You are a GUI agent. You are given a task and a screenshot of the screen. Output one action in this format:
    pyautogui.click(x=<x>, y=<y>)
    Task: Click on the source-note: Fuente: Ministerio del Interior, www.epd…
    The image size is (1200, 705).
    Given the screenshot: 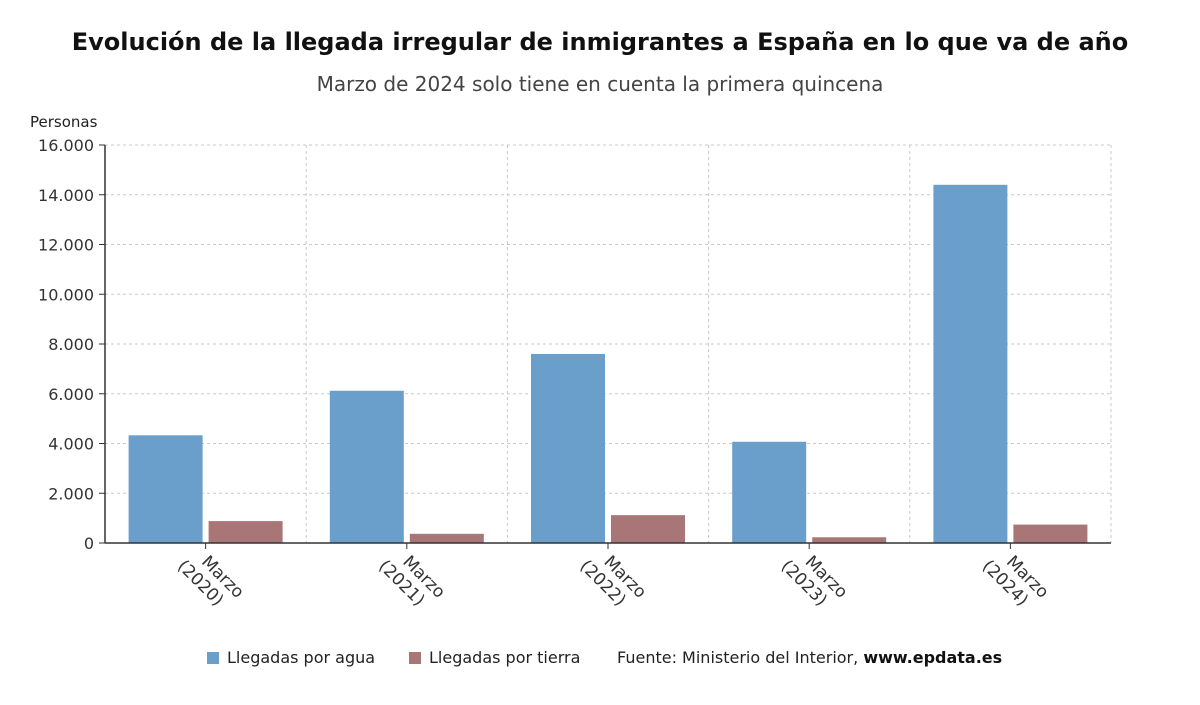 What is the action you would take?
    pyautogui.click(x=809, y=657)
    